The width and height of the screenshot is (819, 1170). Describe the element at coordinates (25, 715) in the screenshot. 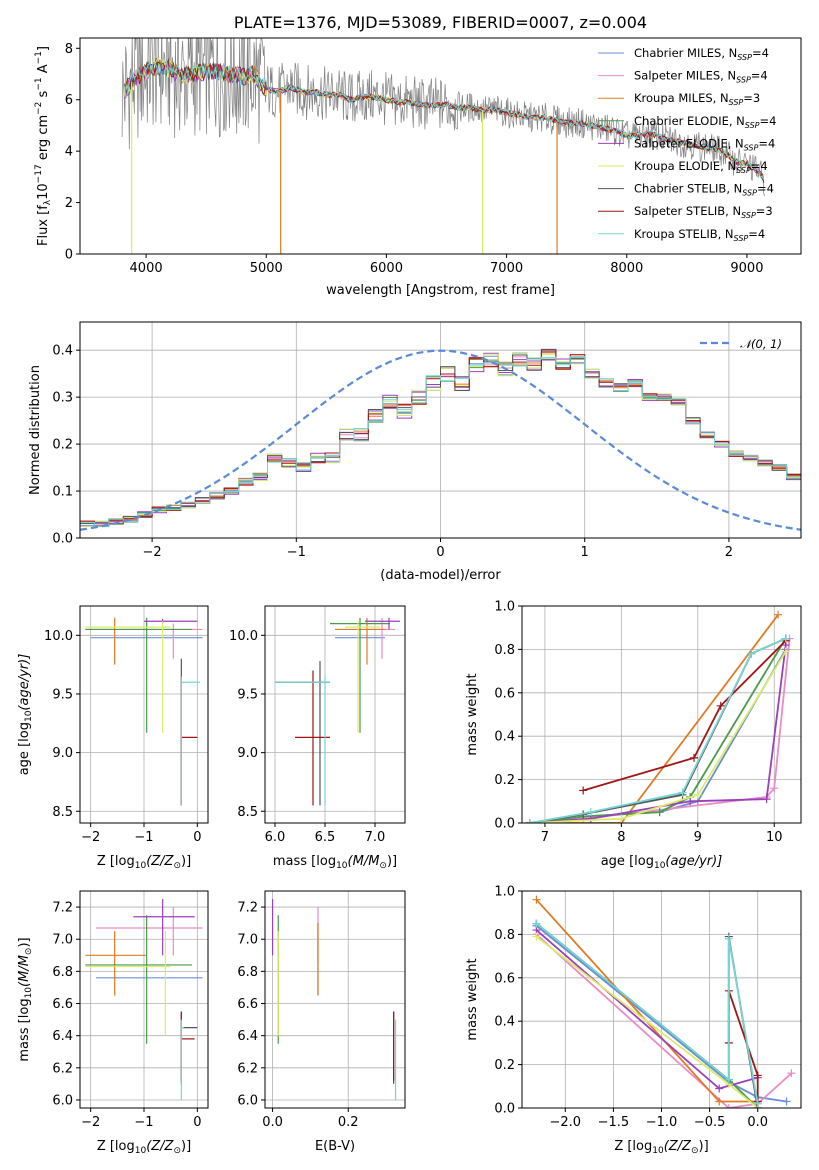

I see `y-axis-label: age [log10(age/yr)]` at that location.